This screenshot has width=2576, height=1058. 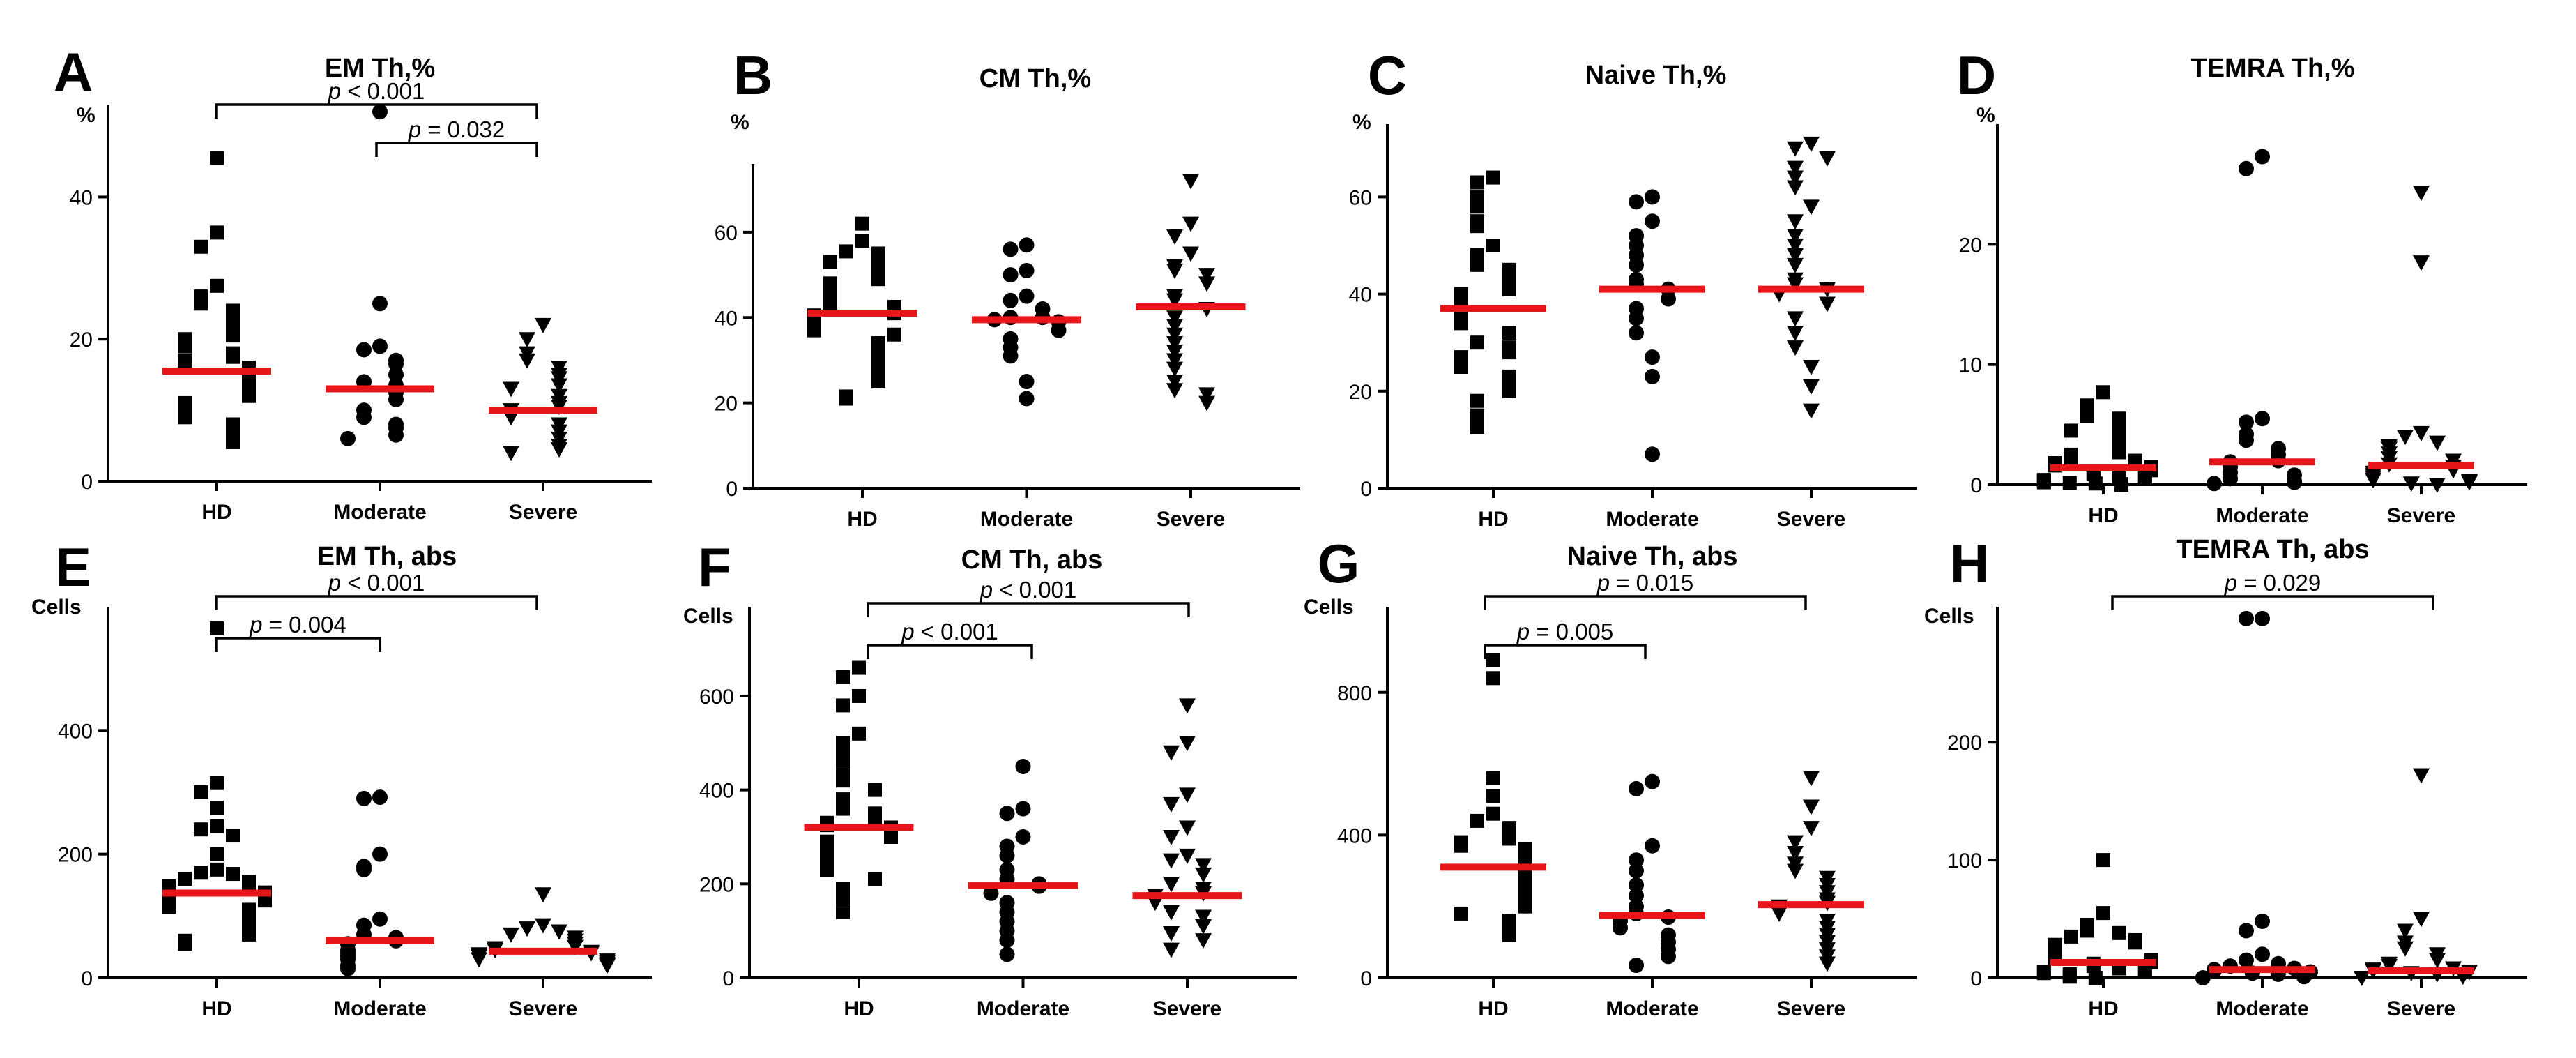 What do you see at coordinates (383, 91) in the screenshot?
I see `p-value-text: < 0.001` at bounding box center [383, 91].